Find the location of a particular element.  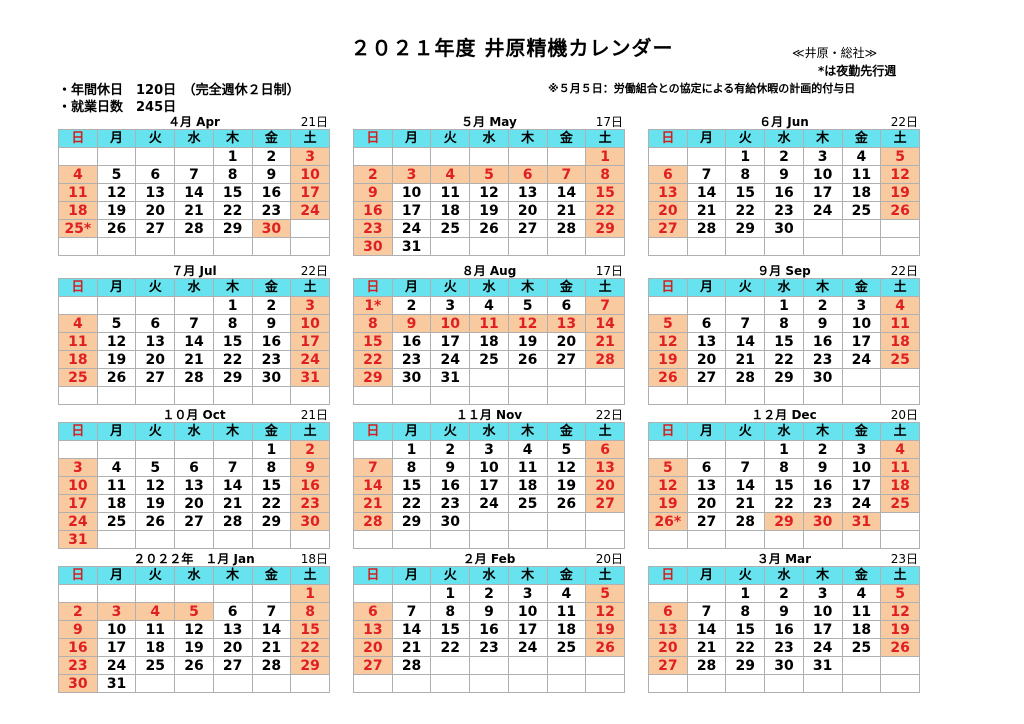

day-cell: 16 is located at coordinates (822, 485).